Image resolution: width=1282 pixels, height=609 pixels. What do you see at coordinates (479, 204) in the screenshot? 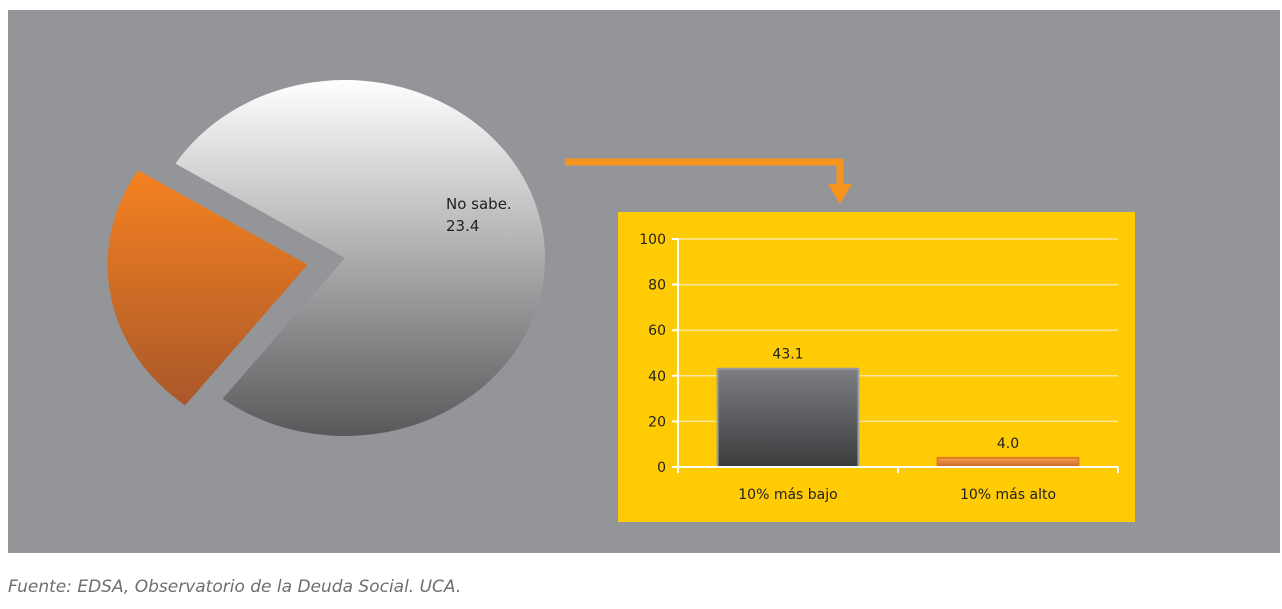
I see `pie-slice-name: No sabe.` at bounding box center [479, 204].